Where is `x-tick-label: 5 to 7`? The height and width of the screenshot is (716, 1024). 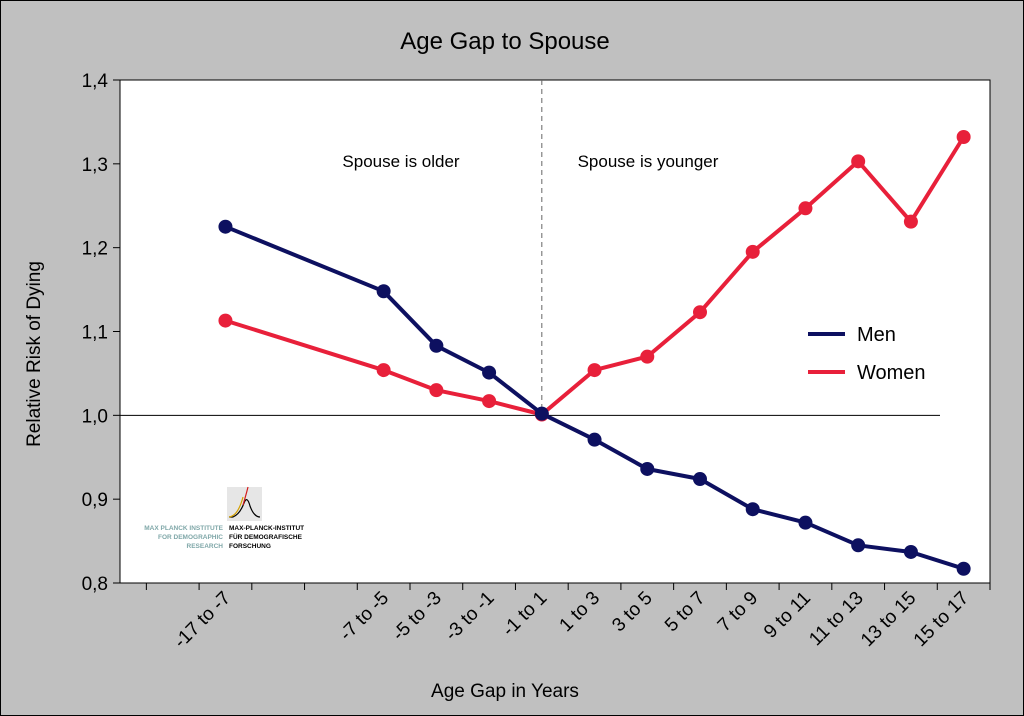 x-tick-label: 5 to 7 is located at coordinates (685, 612).